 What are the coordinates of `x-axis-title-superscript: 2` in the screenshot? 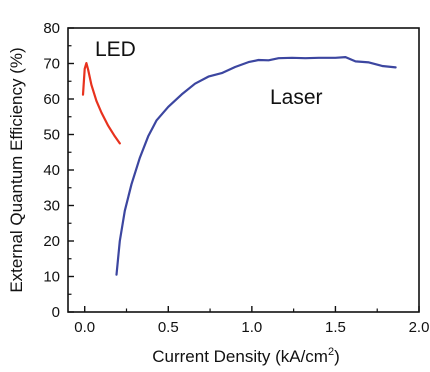 It's located at (331, 352).